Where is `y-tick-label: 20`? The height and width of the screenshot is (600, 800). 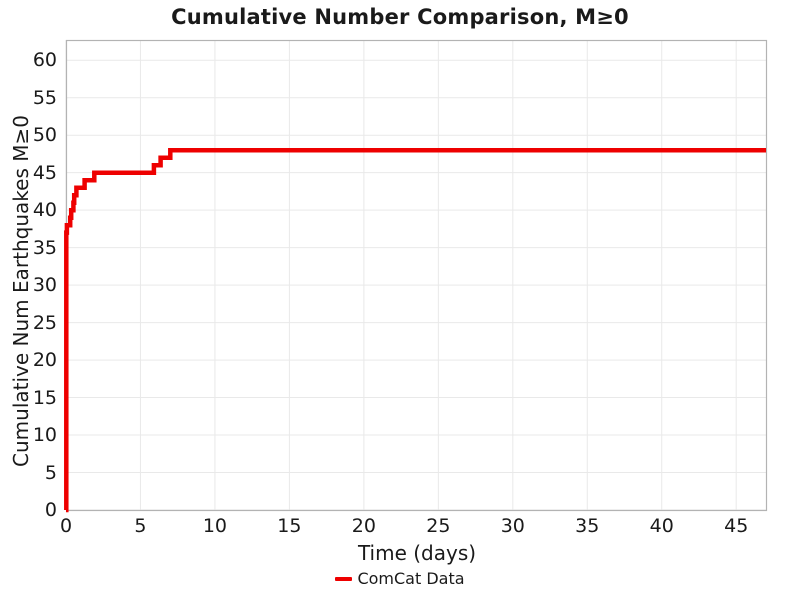
y-tick-label: 20 is located at coordinates (44, 360).